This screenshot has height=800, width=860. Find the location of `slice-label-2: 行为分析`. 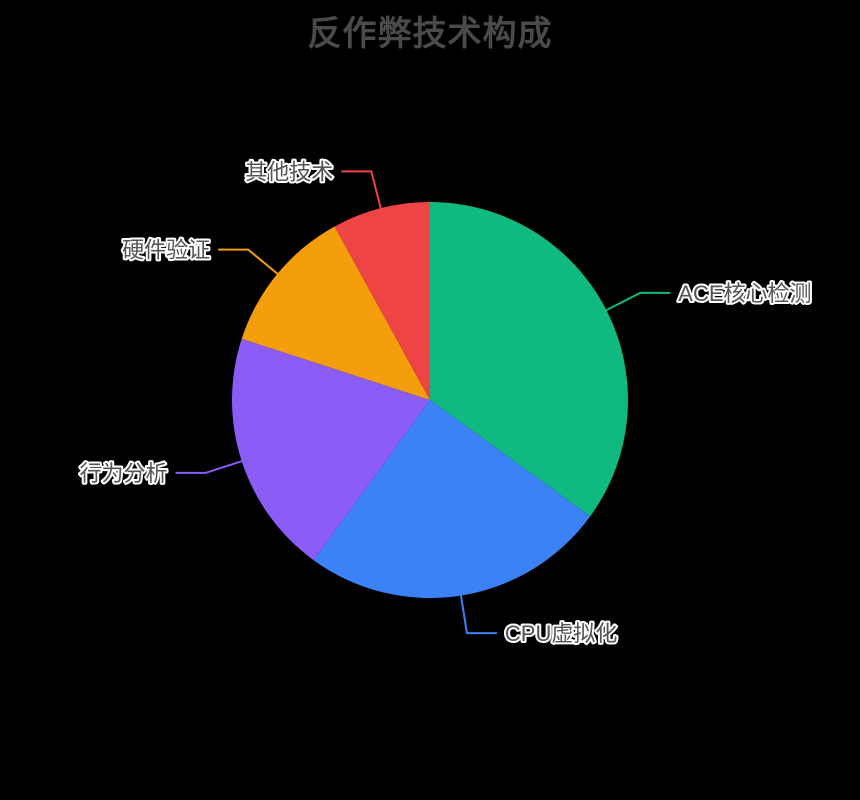

slice-label-2: 行为分析 is located at coordinates (124, 473).